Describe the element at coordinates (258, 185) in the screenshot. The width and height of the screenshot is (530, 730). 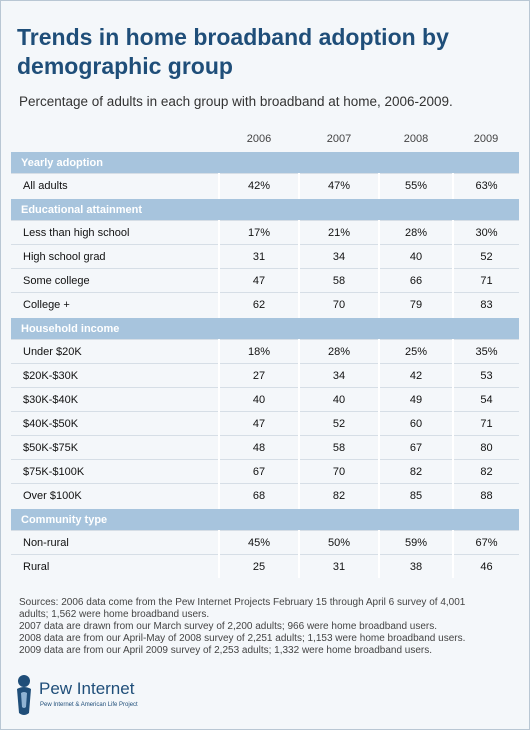
I see `cell-value: 42%` at that location.